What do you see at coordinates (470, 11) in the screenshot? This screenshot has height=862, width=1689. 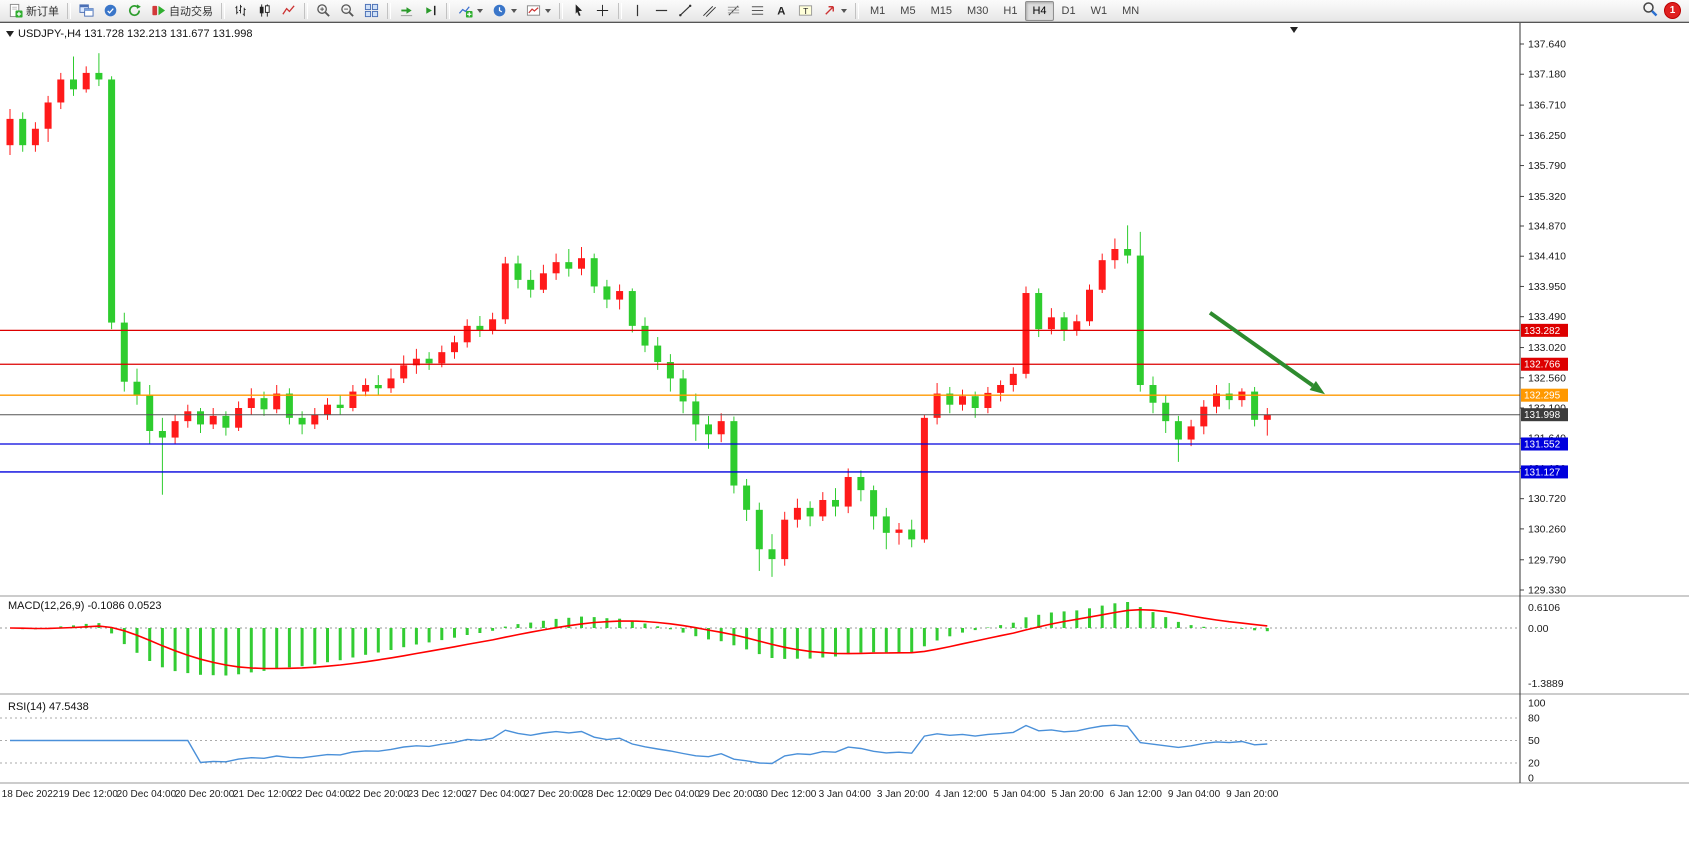 I see `indicators-button` at bounding box center [470, 11].